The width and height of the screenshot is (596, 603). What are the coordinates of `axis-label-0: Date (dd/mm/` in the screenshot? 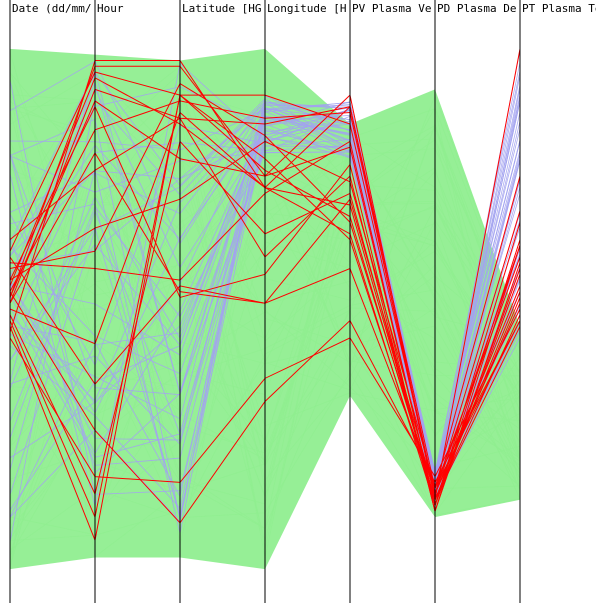 It's located at (51, 8).